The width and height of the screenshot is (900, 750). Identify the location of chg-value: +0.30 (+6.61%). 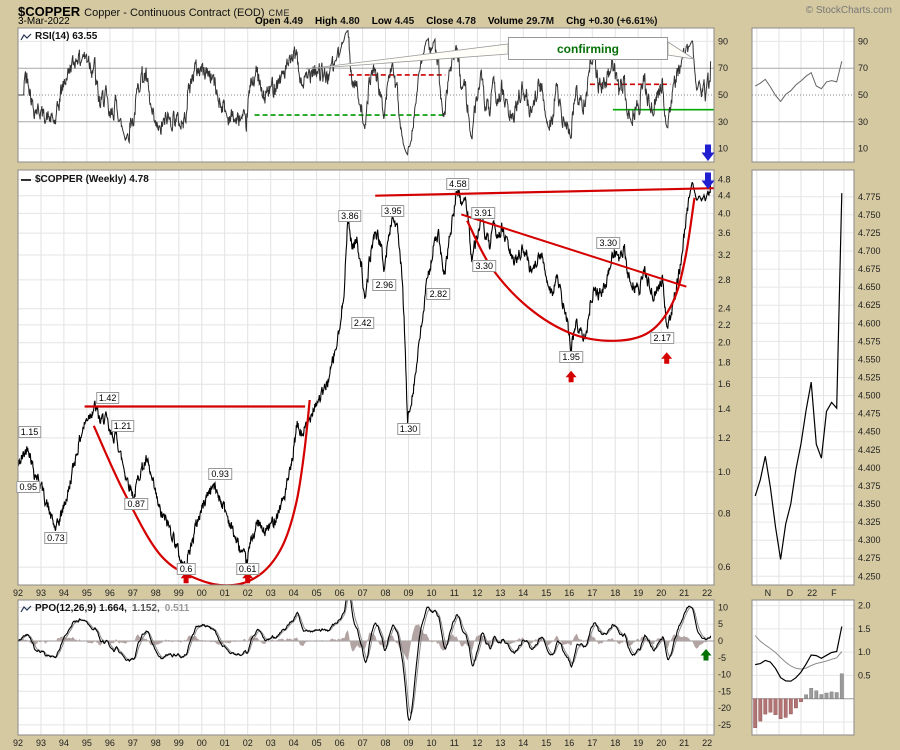
(623, 21).